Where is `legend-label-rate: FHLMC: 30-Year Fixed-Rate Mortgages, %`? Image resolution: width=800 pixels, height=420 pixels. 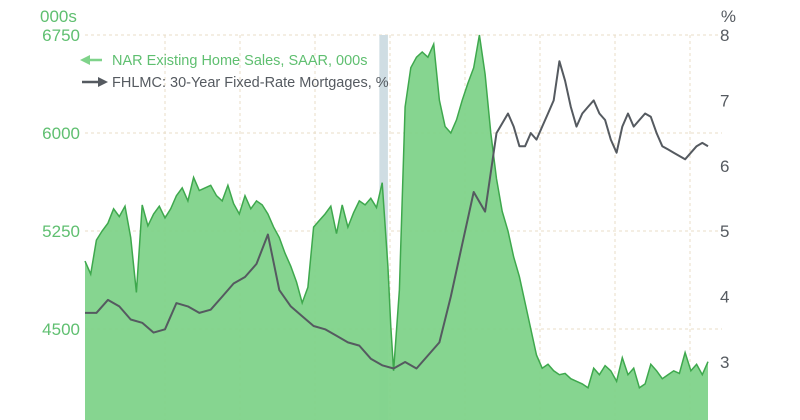 legend-label-rate: FHLMC: 30-Year Fixed-Rate Mortgages, % is located at coordinates (250, 83).